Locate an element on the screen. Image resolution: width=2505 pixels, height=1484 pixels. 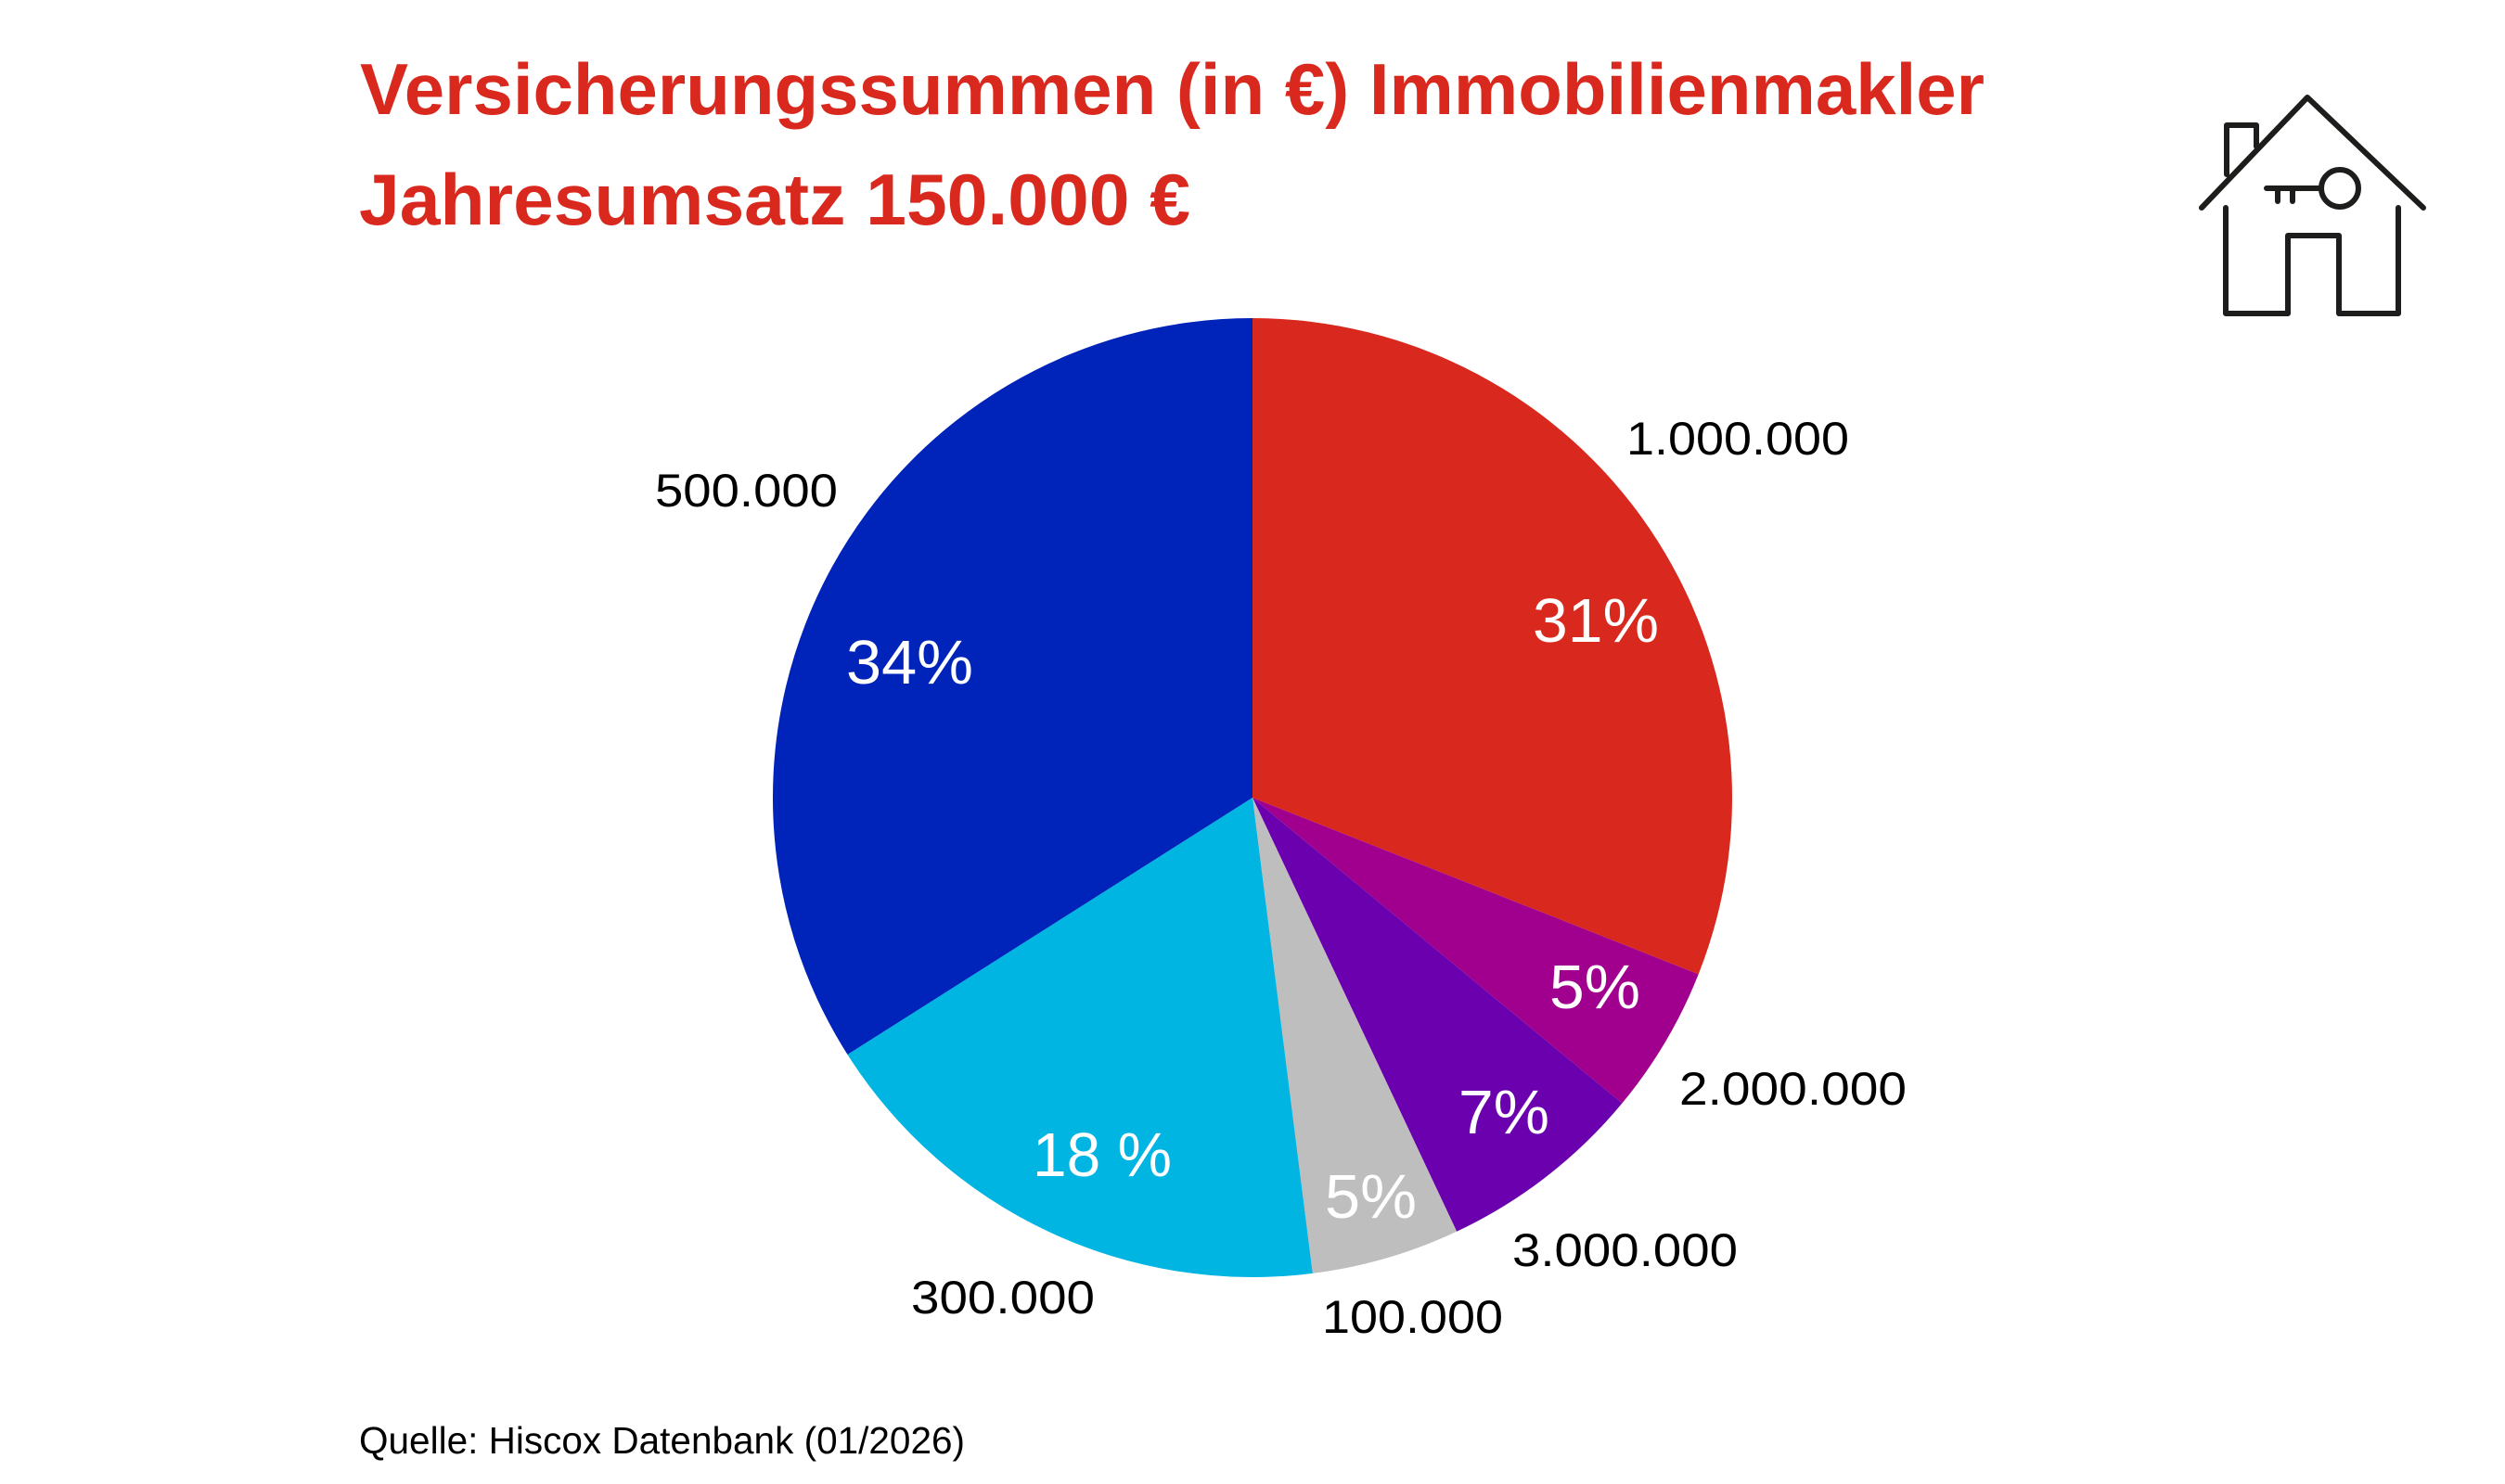
category-label-100000: 100.000 is located at coordinates (1412, 1317).